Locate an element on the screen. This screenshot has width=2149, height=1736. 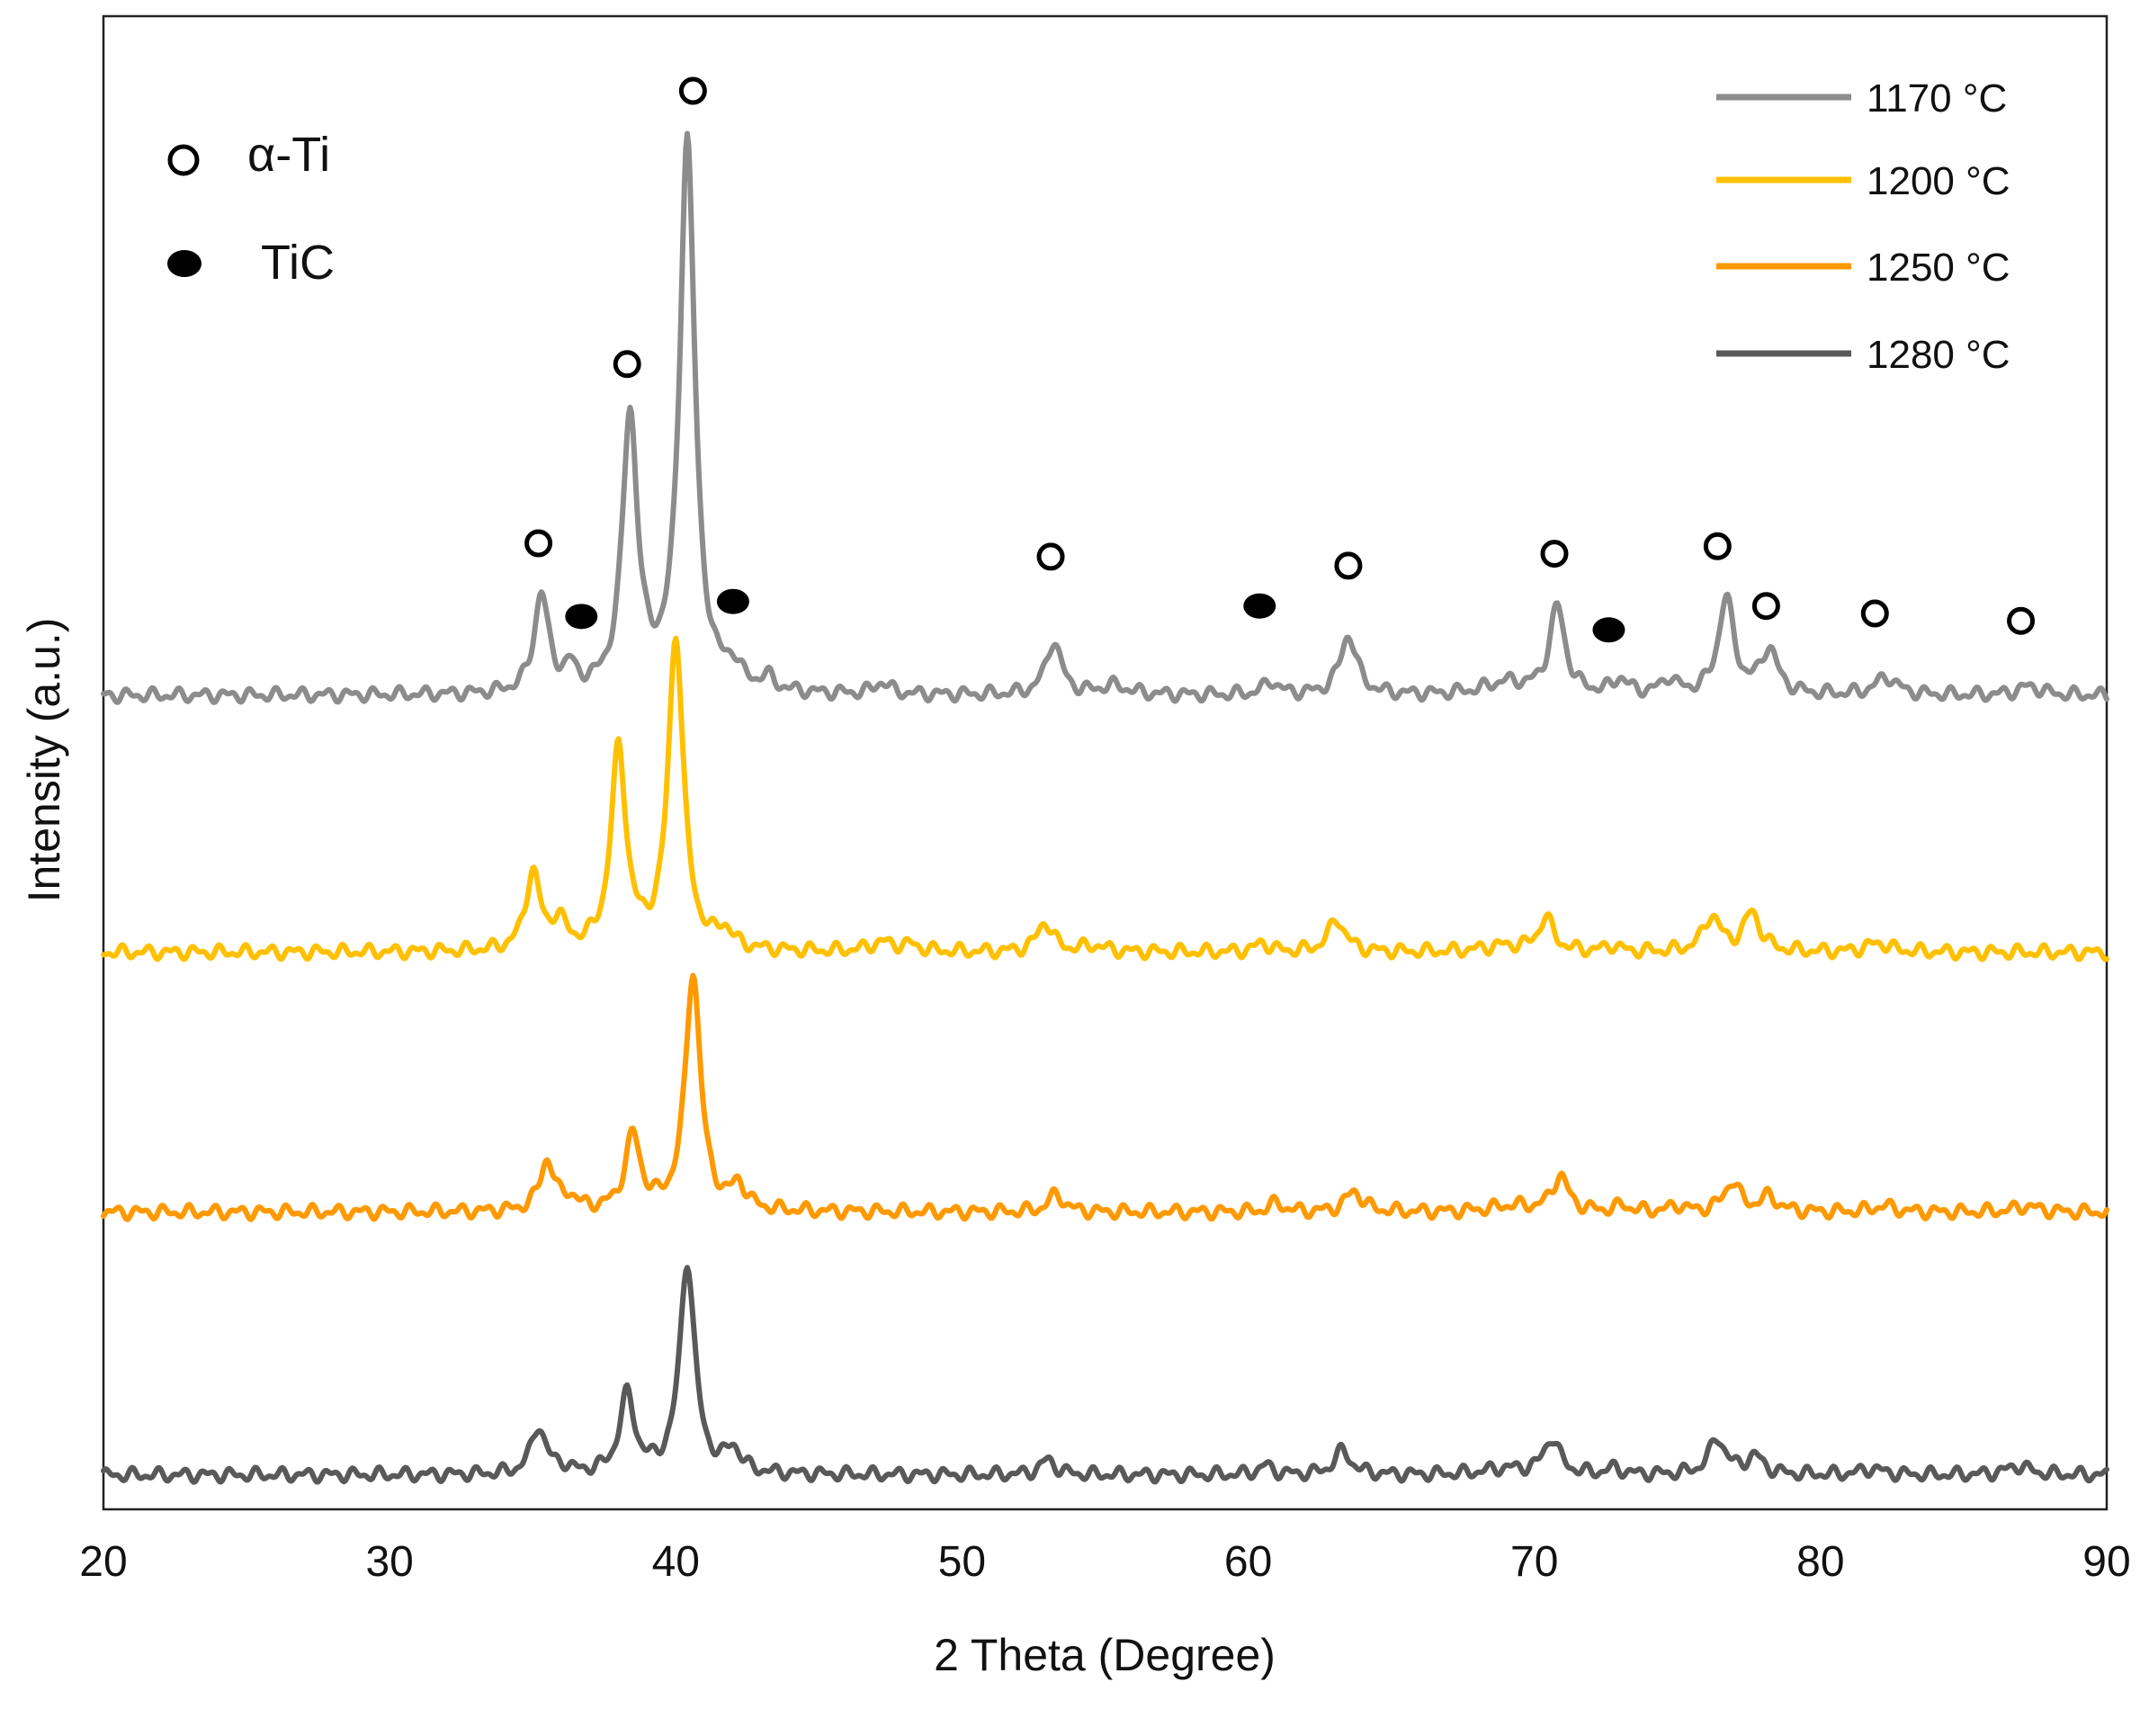
phase-legend: α-Ti TiC is located at coordinates (251, 209).